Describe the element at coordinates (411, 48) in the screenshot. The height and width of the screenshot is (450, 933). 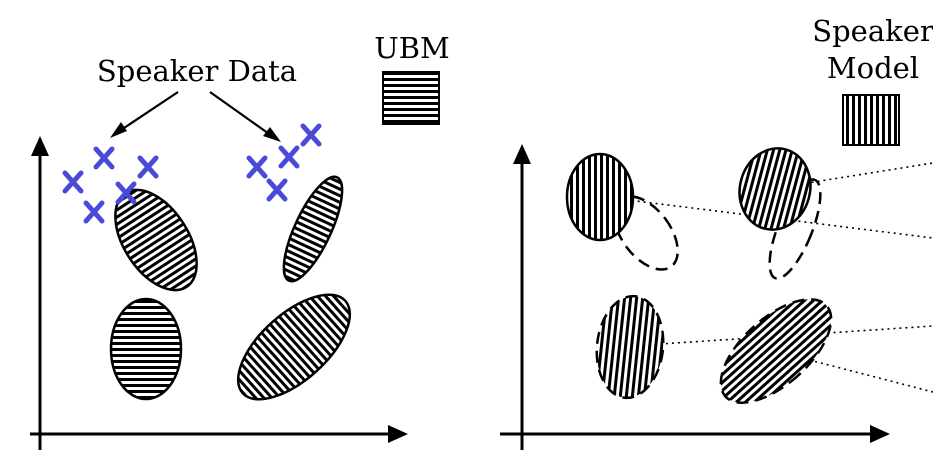
I see `ubm-label: UBM` at that location.